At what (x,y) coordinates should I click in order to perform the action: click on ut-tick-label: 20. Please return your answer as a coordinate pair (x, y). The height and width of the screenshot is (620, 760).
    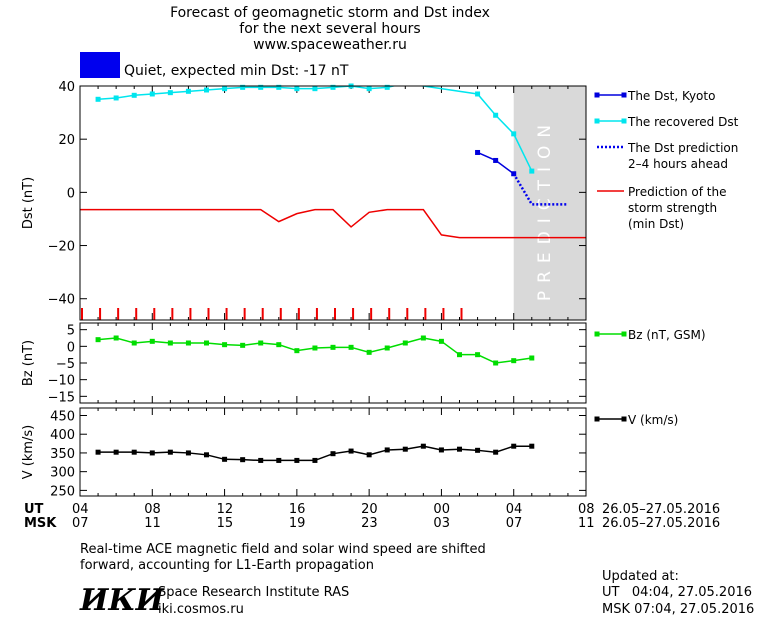
    Looking at the image, I should click on (369, 509).